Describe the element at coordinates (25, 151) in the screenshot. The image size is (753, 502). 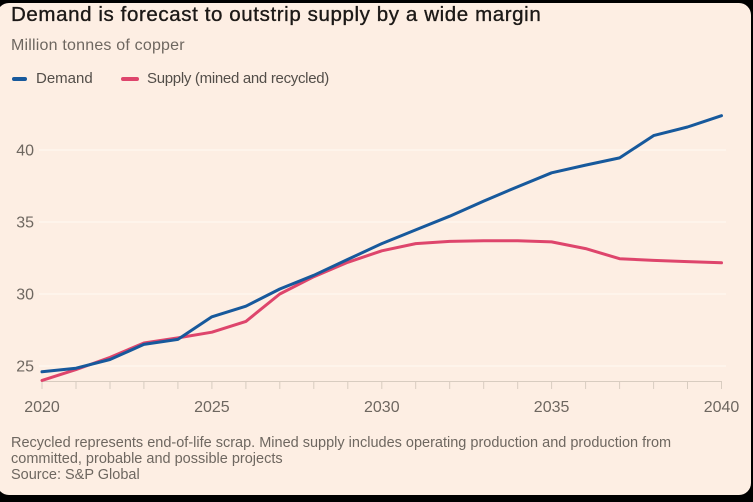
I see `svg-text: 40` at that location.